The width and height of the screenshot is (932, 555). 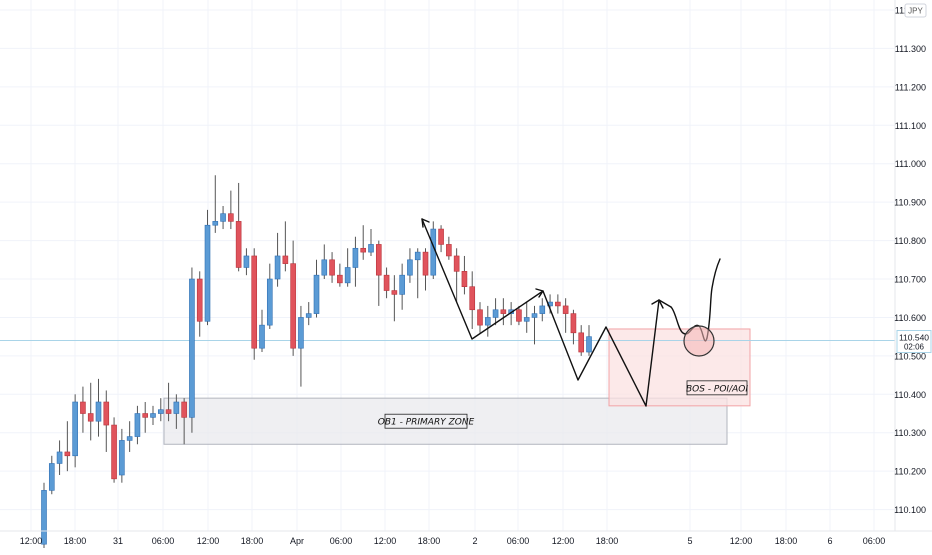 I want to click on zone-labels: OB1 - PRIMARY ZONE BOS - POI/AOI, so click(x=563, y=404).